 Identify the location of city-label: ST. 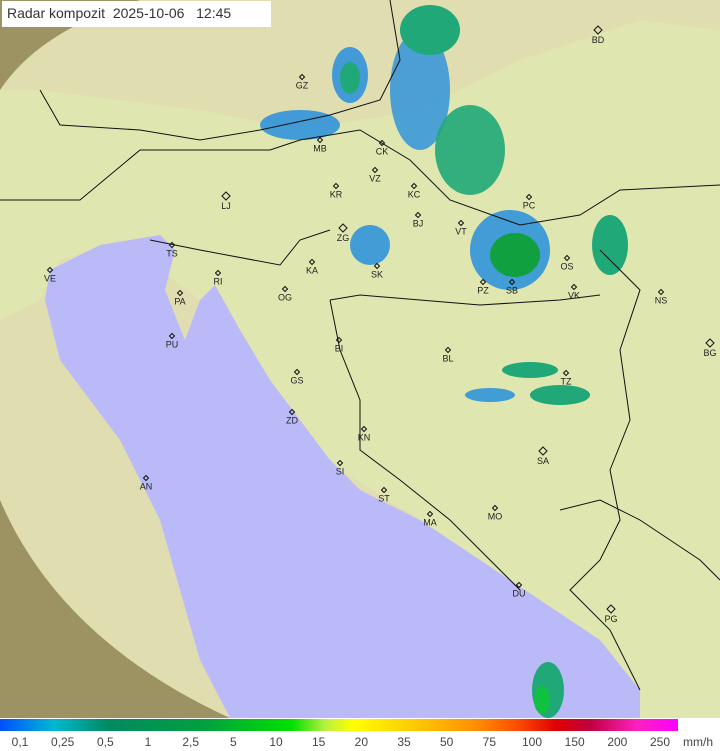
(384, 499).